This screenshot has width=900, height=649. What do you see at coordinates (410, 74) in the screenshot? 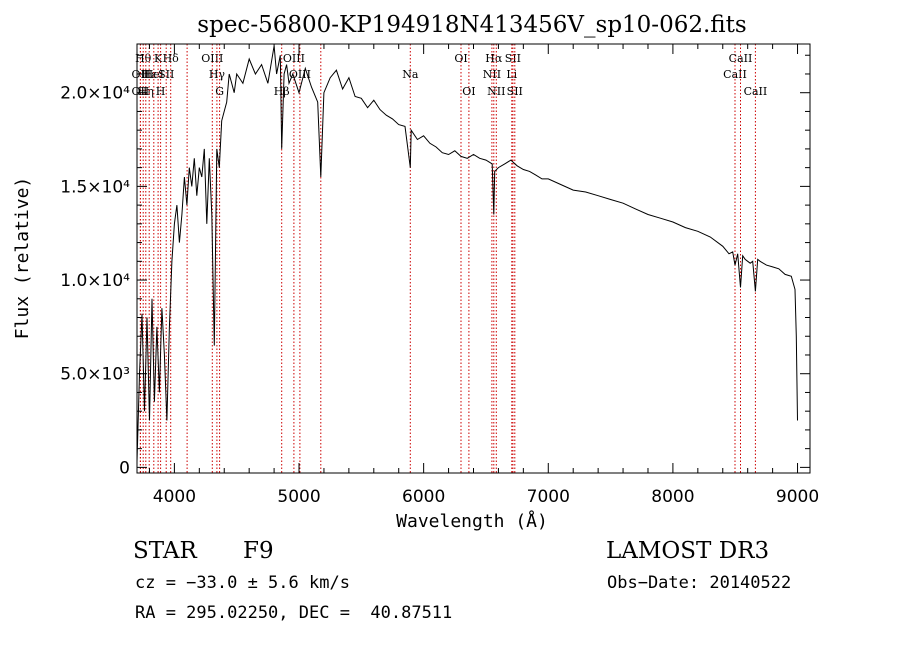
I see `line-label-18: Na` at bounding box center [410, 74].